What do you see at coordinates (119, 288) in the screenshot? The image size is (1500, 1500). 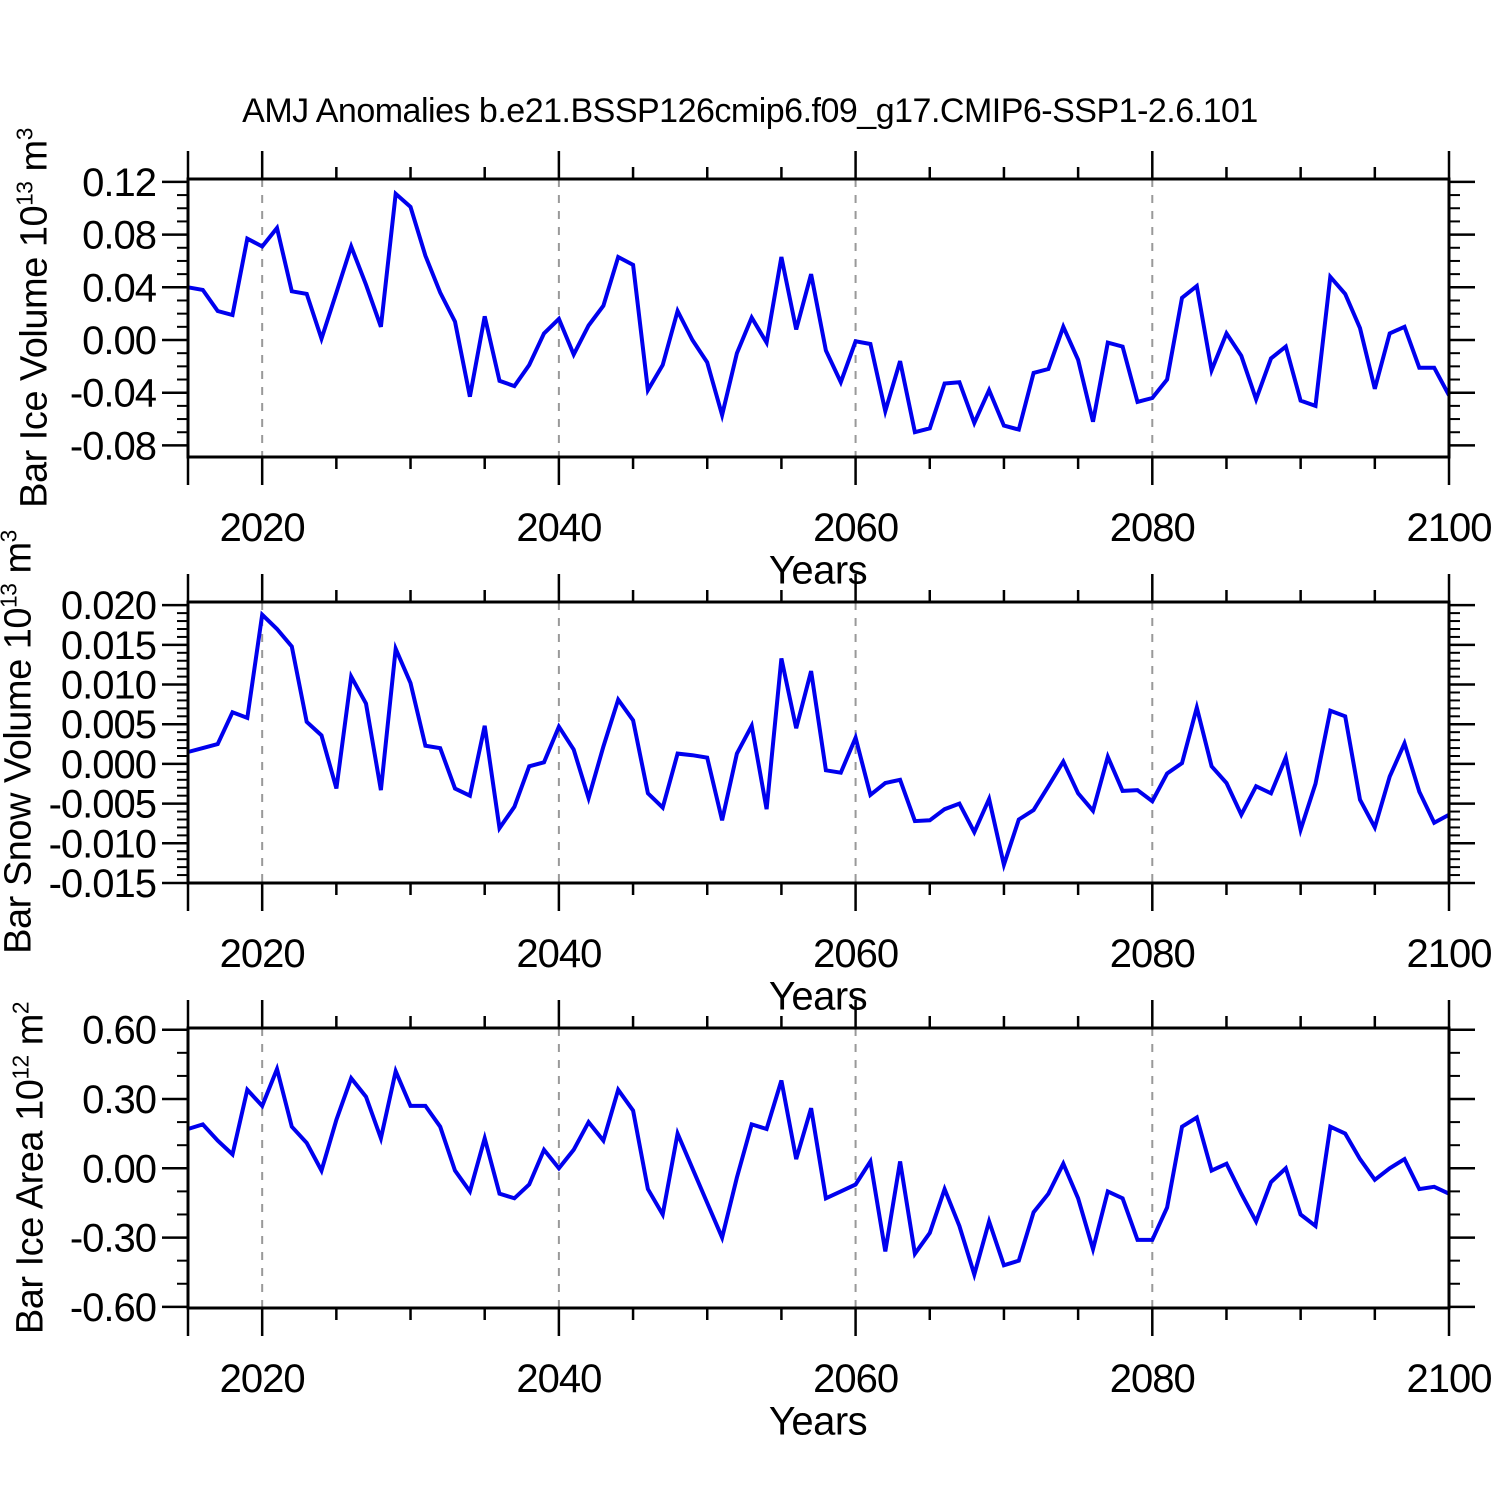 I see `y-tick-label: 0.04` at bounding box center [119, 288].